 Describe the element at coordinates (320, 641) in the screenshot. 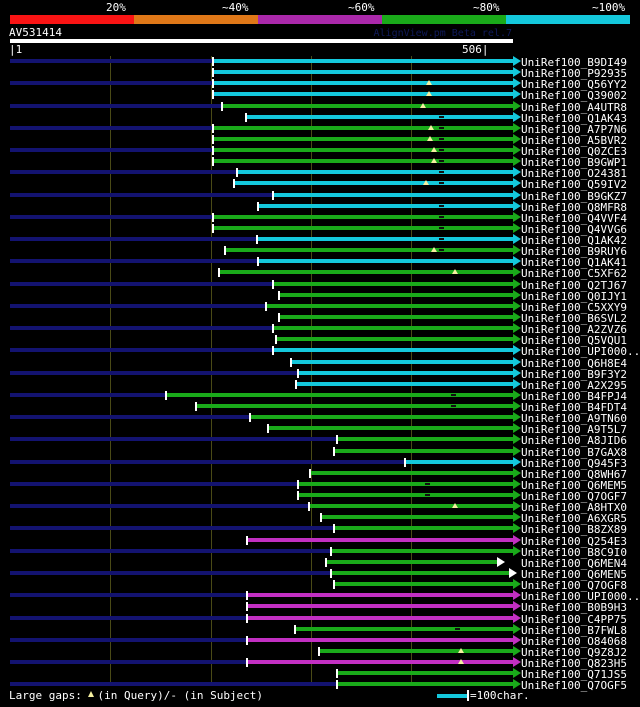

I see `hit-row: UniRef100_O84068` at that location.